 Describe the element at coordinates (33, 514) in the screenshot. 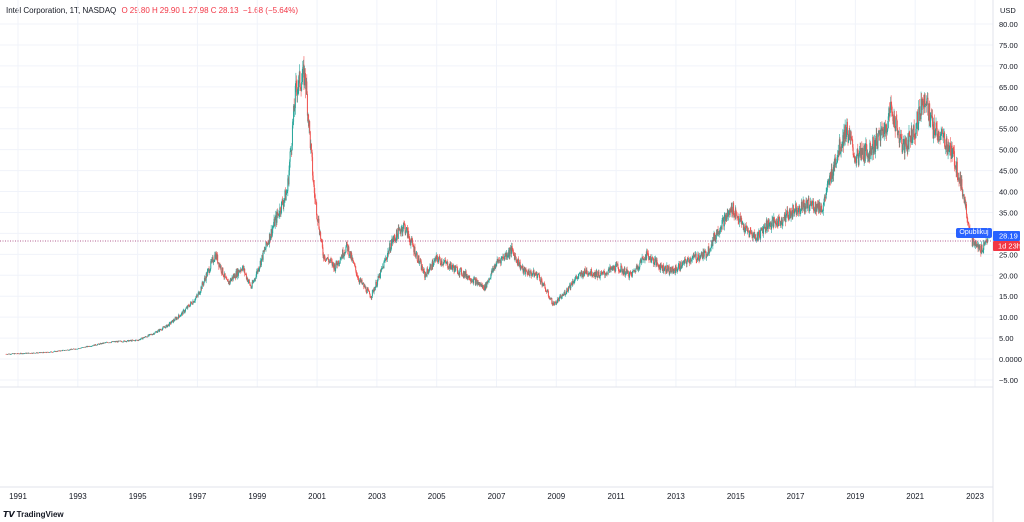

I see `tradingview-logo: 𝙏𝙑 TradingView` at that location.